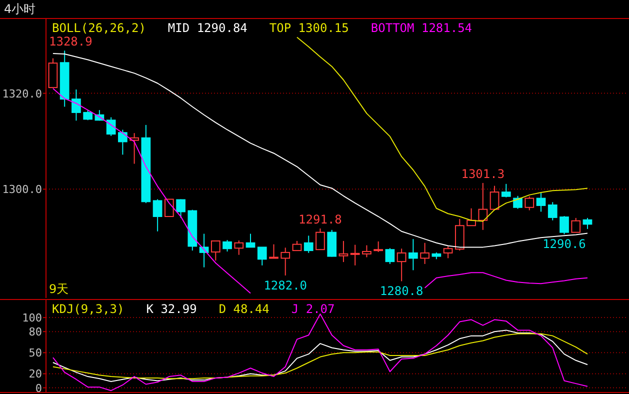 This screenshot has width=629, height=394. I want to click on annotation: 1282.0, so click(286, 285).